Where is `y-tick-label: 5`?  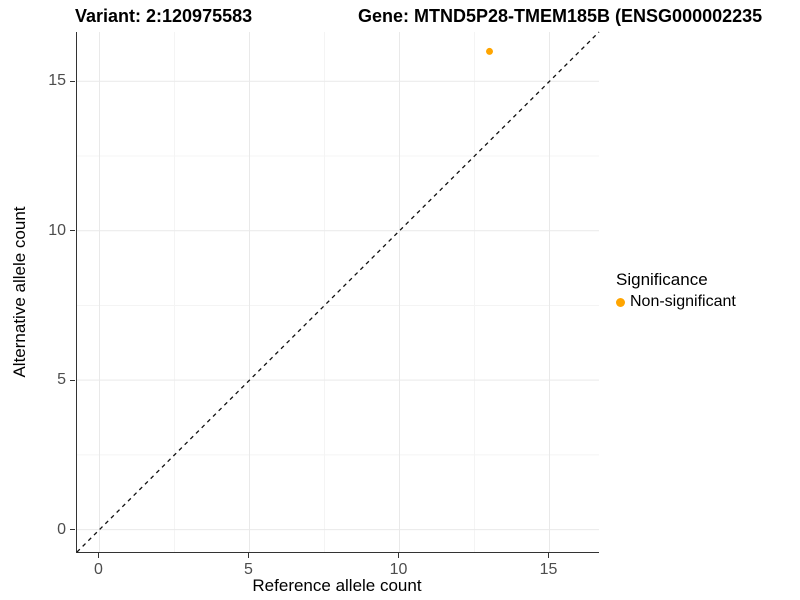
y-tick-label: 5 is located at coordinates (61, 380).